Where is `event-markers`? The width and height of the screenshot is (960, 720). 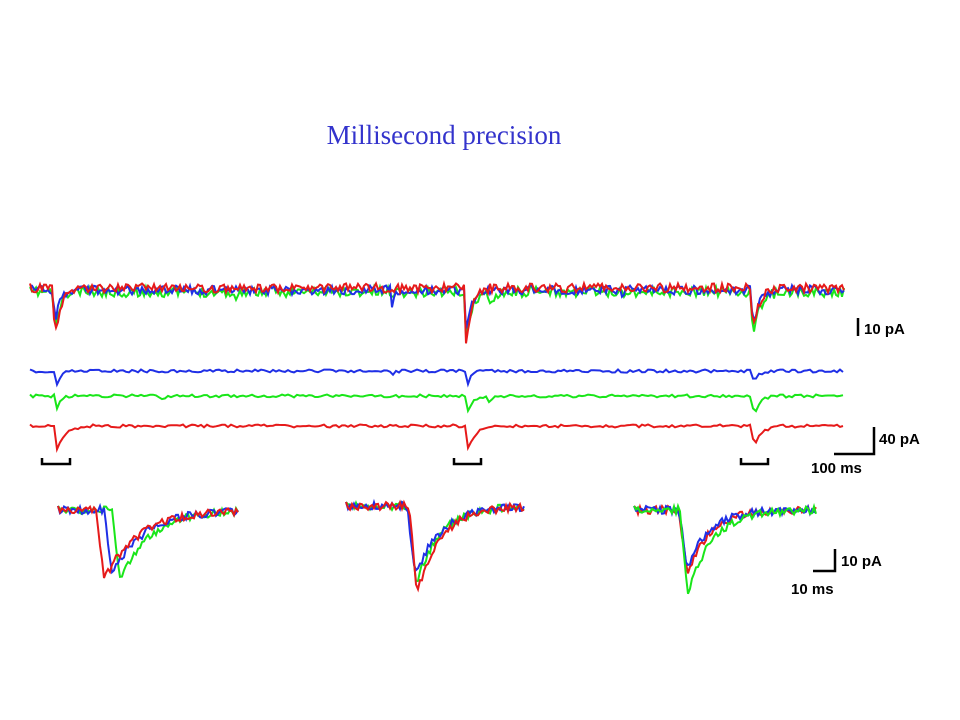
event-markers is located at coordinates (405, 462).